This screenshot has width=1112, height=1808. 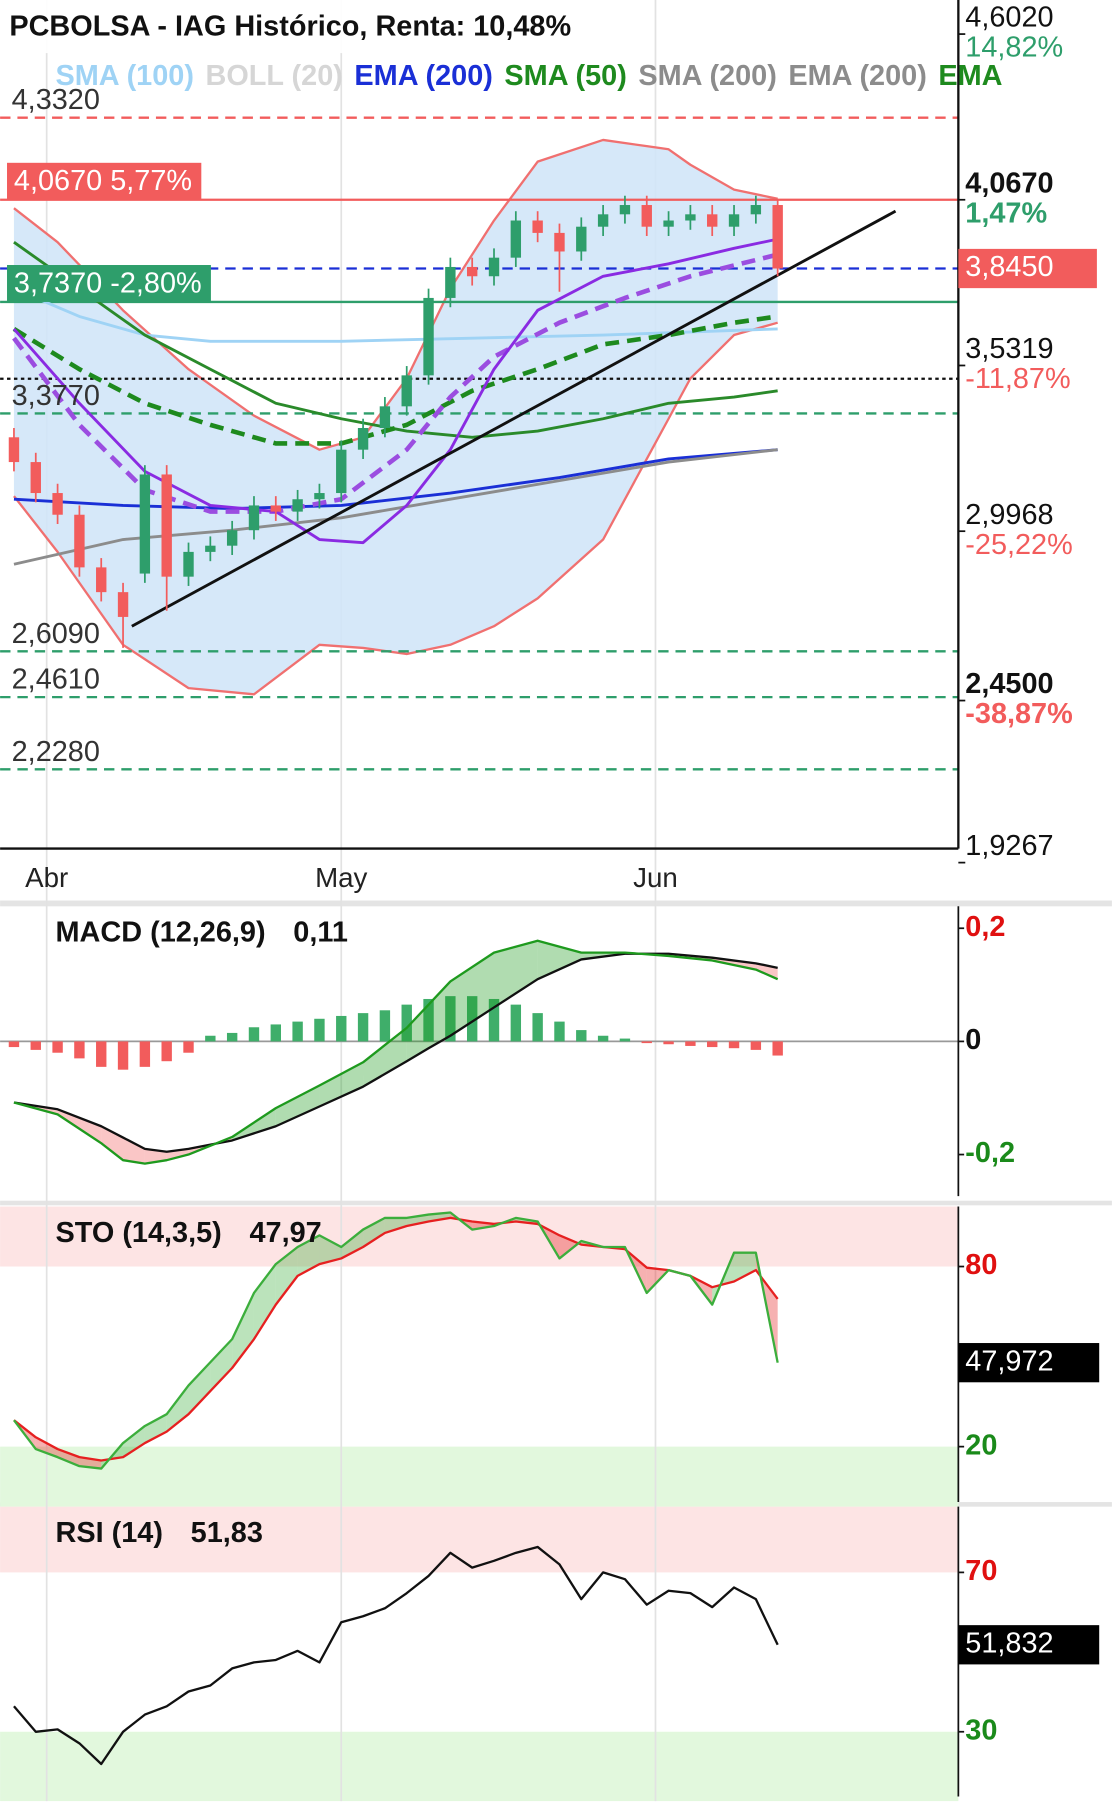 What do you see at coordinates (1009, 846) in the screenshot?
I see `y-tick-label: 1,9267` at bounding box center [1009, 846].